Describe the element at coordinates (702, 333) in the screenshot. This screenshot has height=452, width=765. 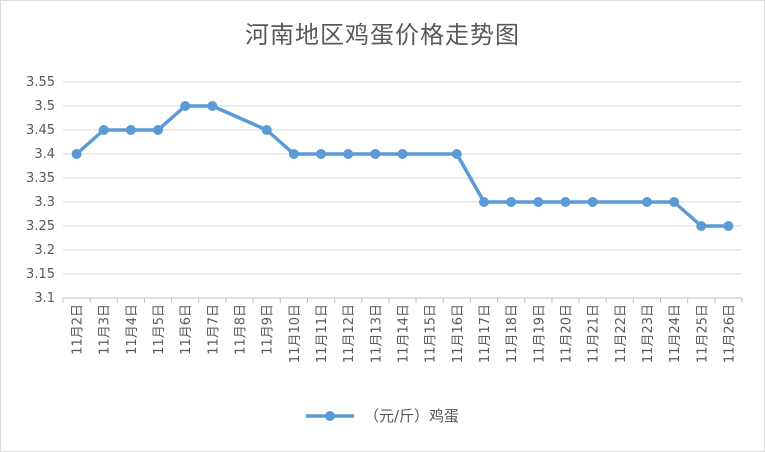
I see `x-tick-label: 11月25日` at that location.